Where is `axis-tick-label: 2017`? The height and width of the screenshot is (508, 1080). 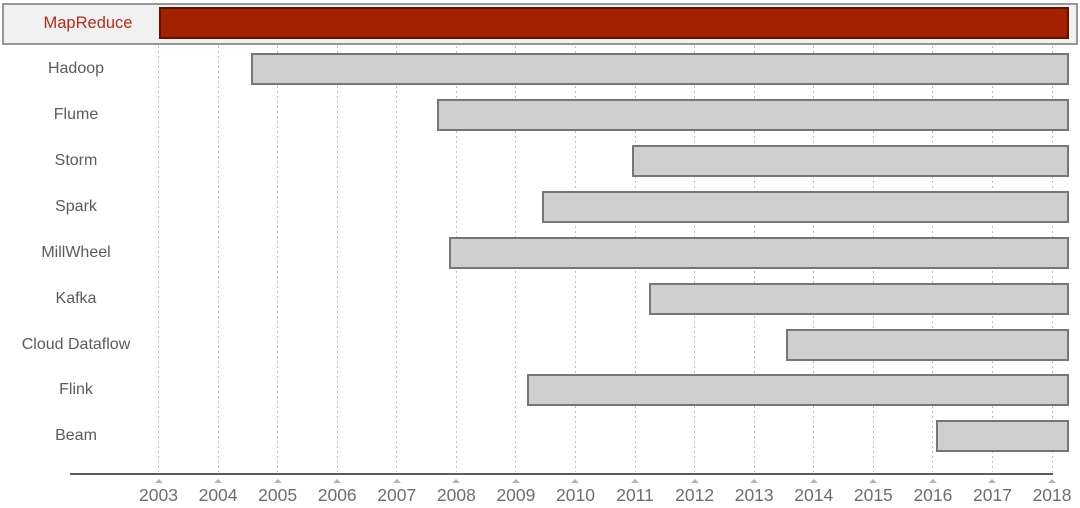
axis-tick-label: 2017 is located at coordinates (992, 495).